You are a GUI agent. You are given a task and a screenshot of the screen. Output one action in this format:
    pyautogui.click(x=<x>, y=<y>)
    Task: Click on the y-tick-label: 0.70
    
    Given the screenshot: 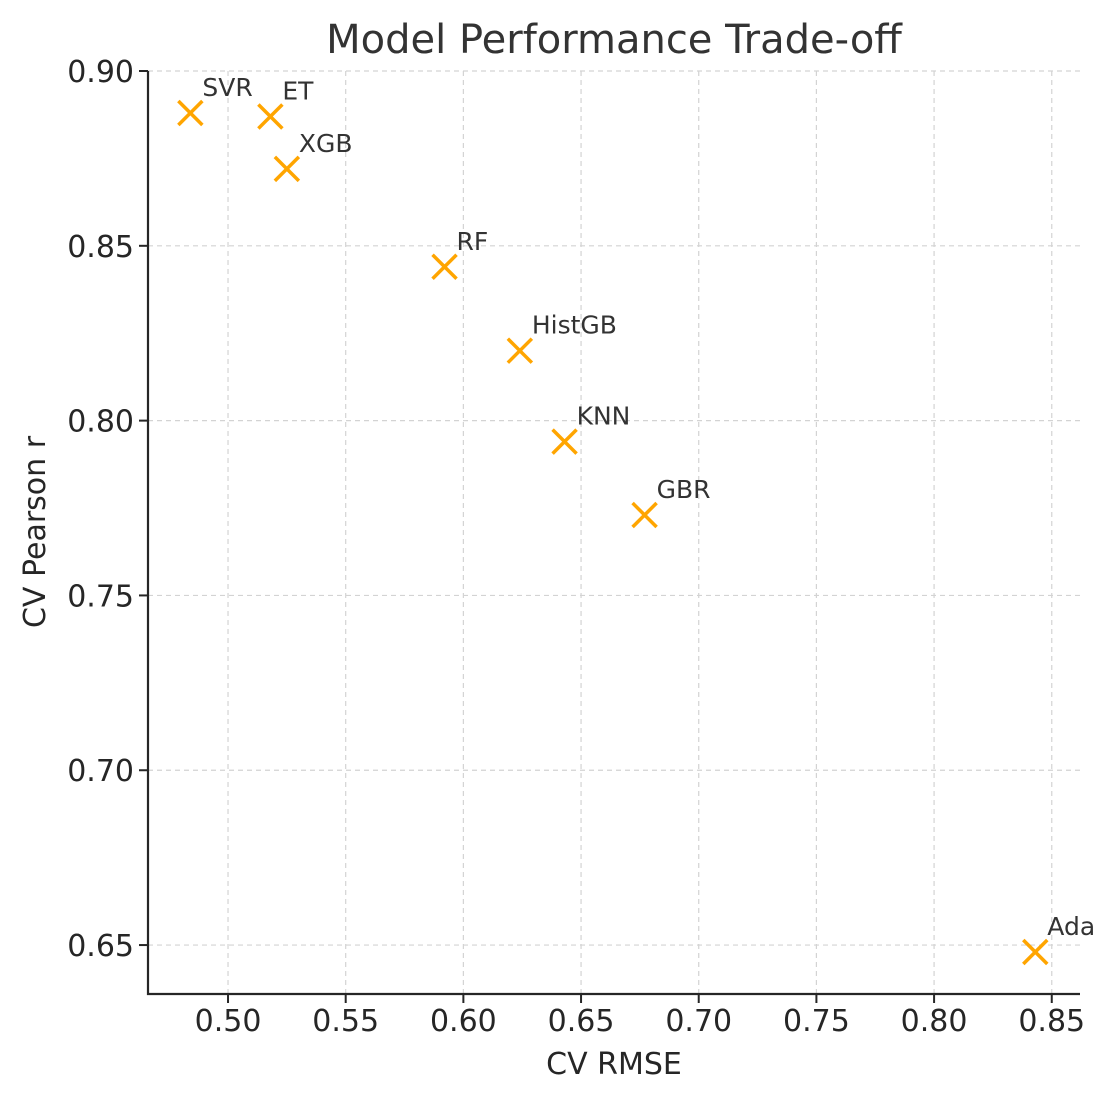 What is the action you would take?
    pyautogui.click(x=100, y=771)
    